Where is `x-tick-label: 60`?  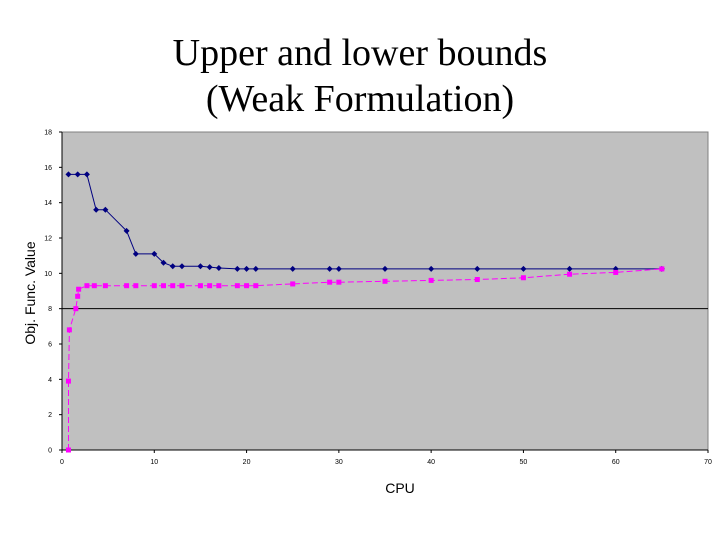
x-tick-label: 60 is located at coordinates (616, 462).